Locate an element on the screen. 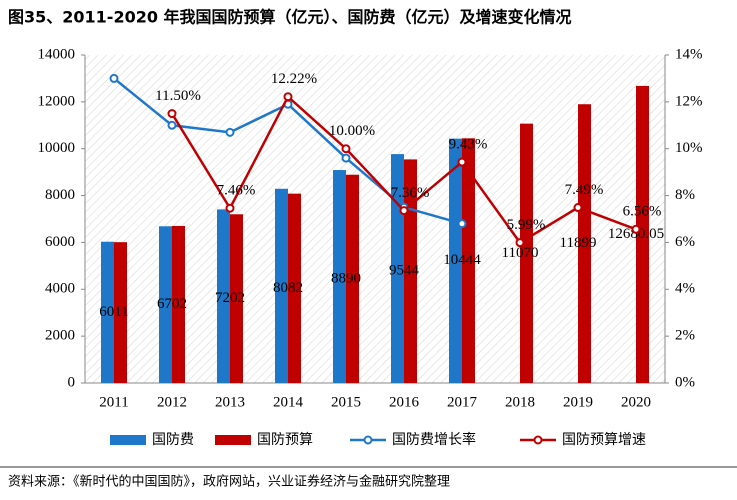 This screenshot has width=737, height=500. bar-value-label: 8890 is located at coordinates (346, 278).